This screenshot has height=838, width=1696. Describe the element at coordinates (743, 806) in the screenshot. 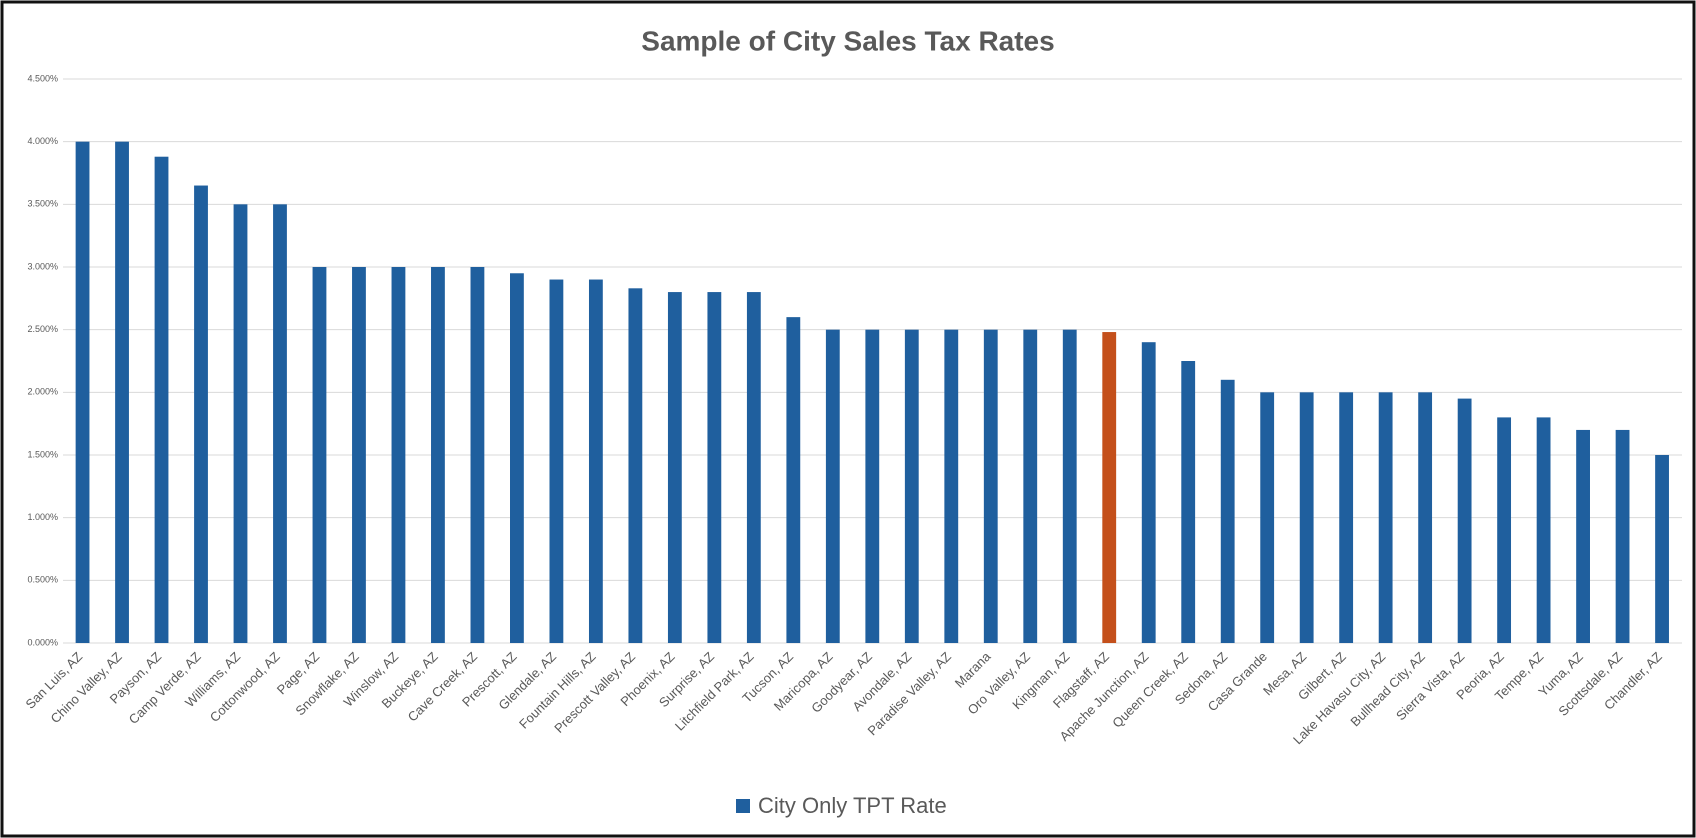

I see `legend-swatch` at that location.